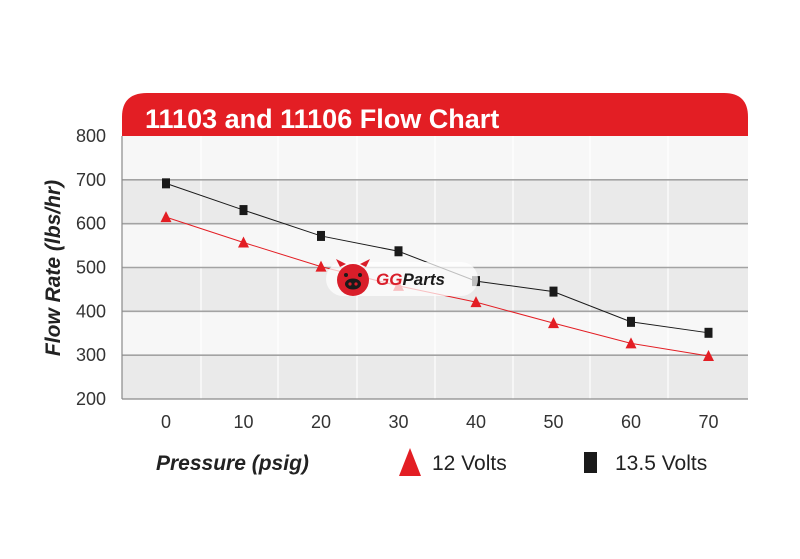 Image resolution: width=800 pixels, height=559 pixels. Describe the element at coordinates (91, 399) in the screenshot. I see `y-tick-label: 200` at that location.